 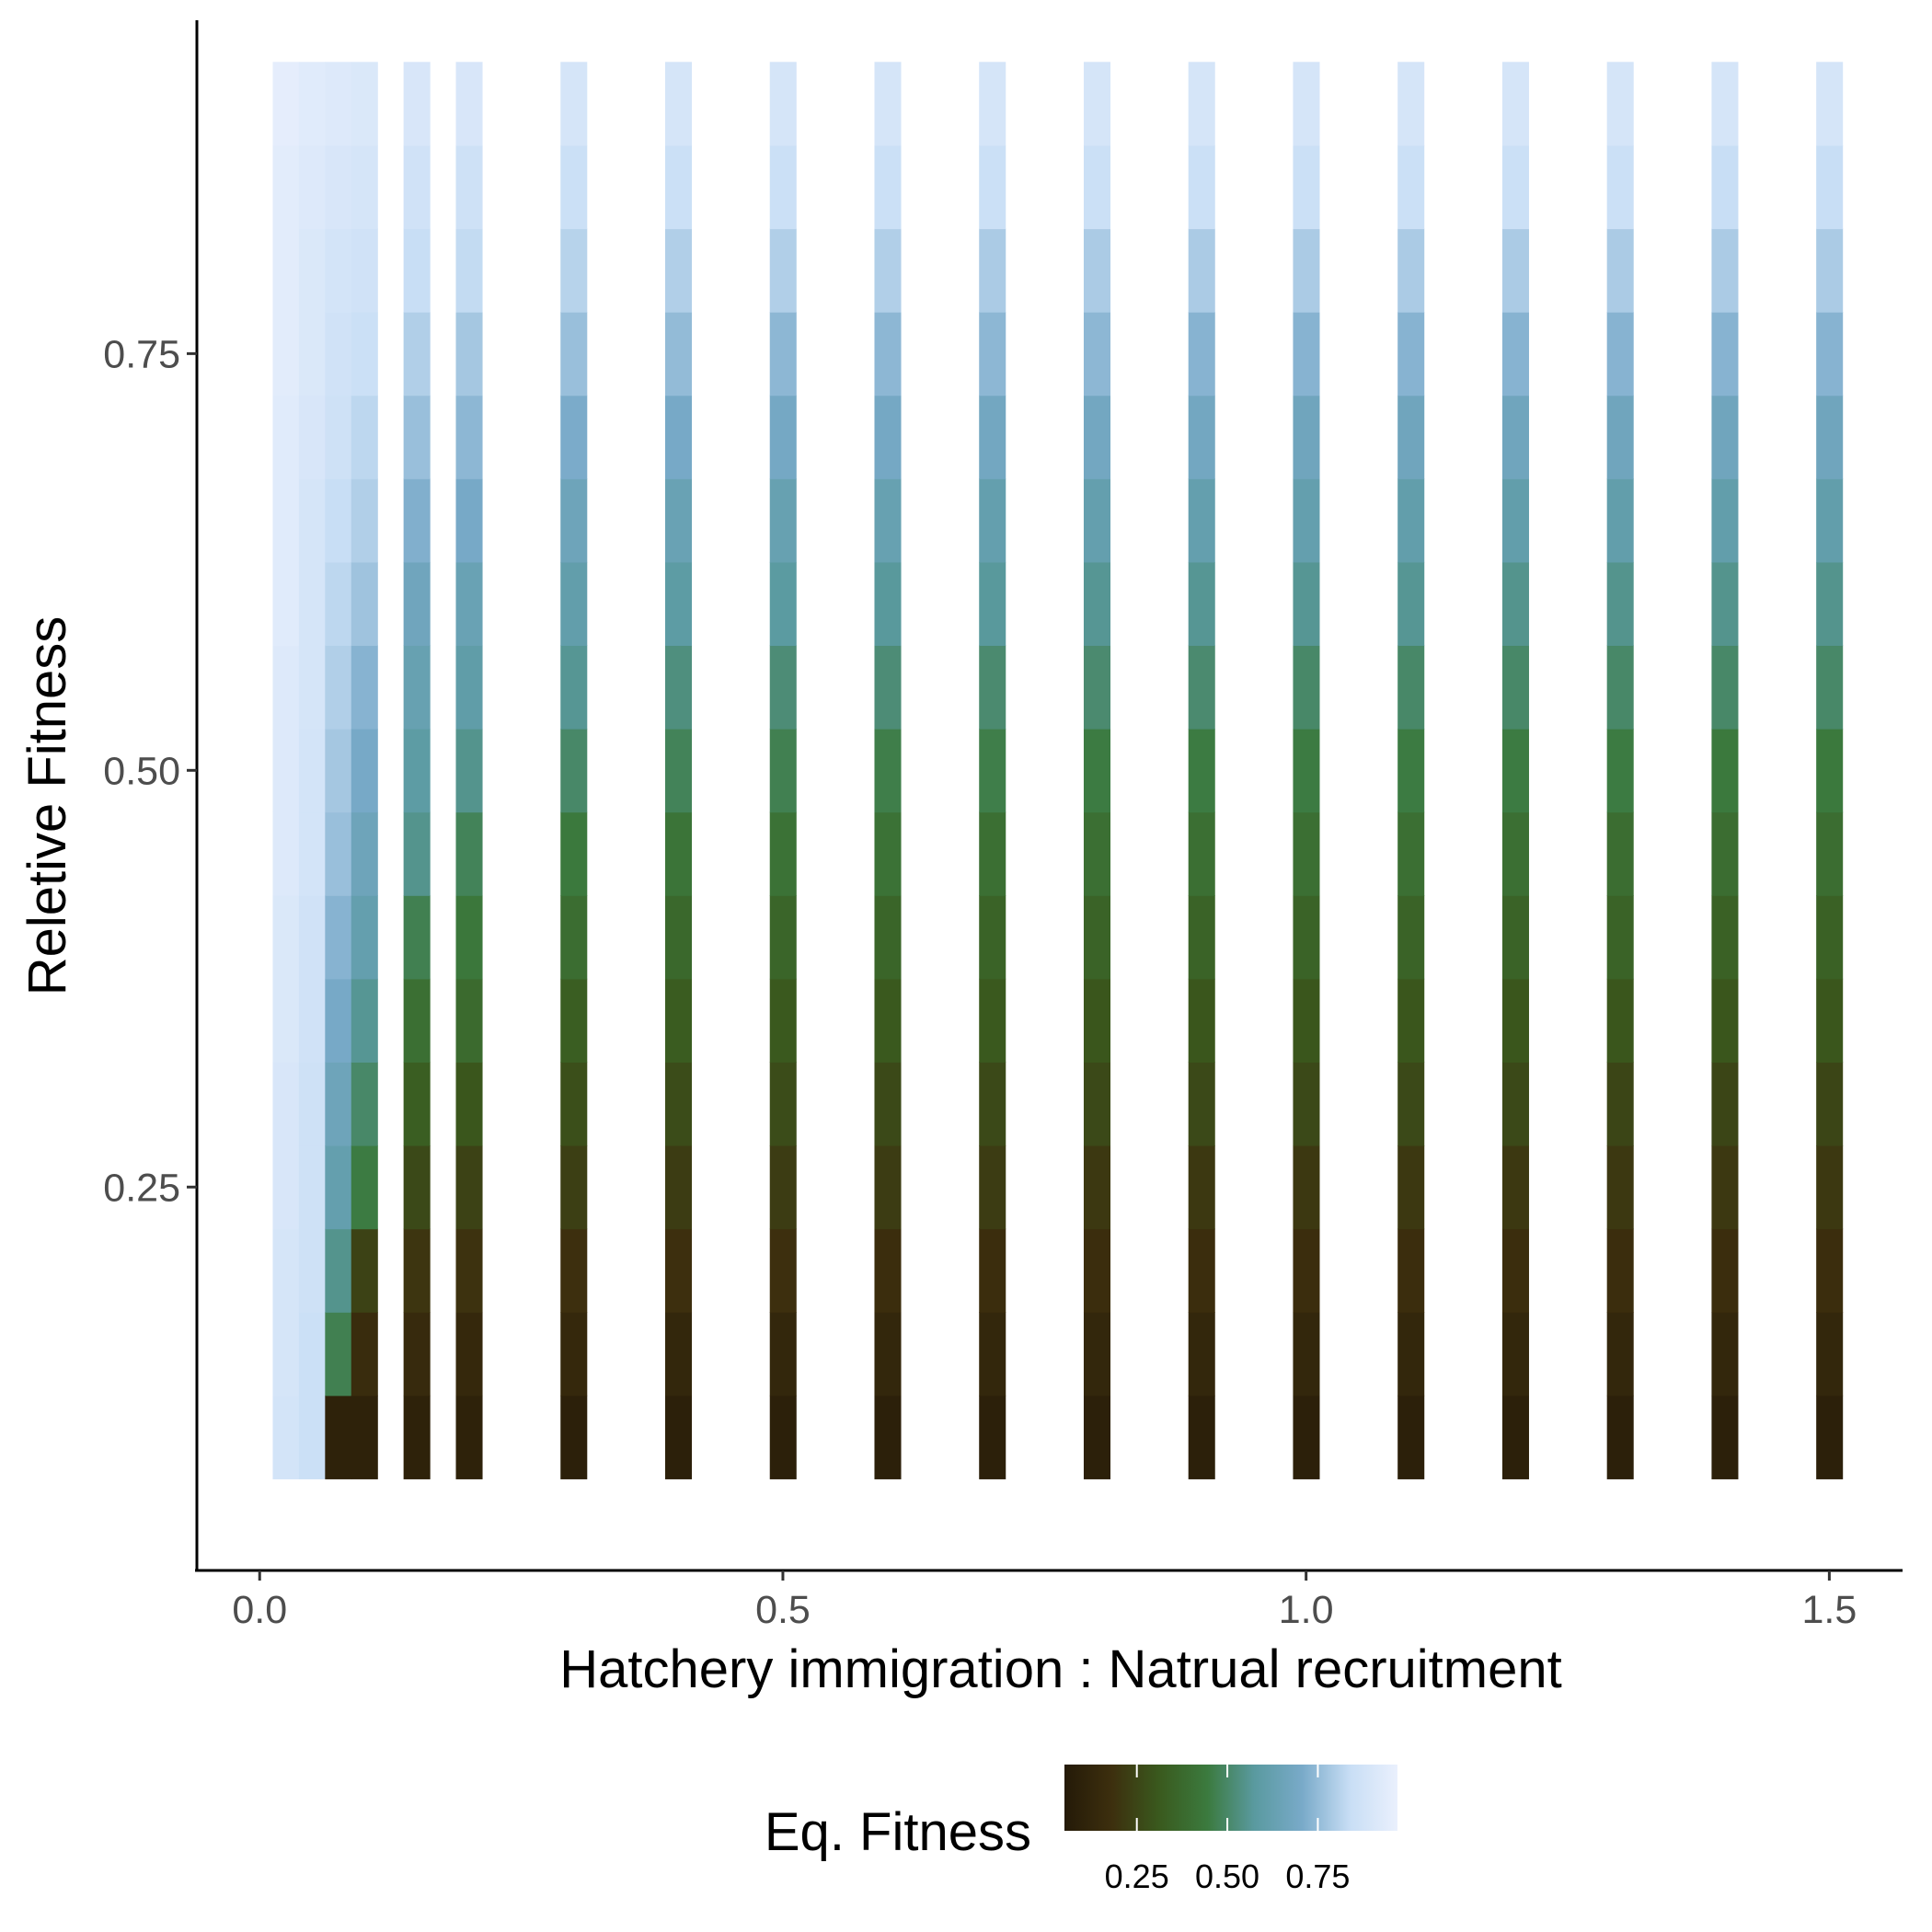 What do you see at coordinates (141, 1188) in the screenshot?
I see `y-tick-label: 0.25` at bounding box center [141, 1188].